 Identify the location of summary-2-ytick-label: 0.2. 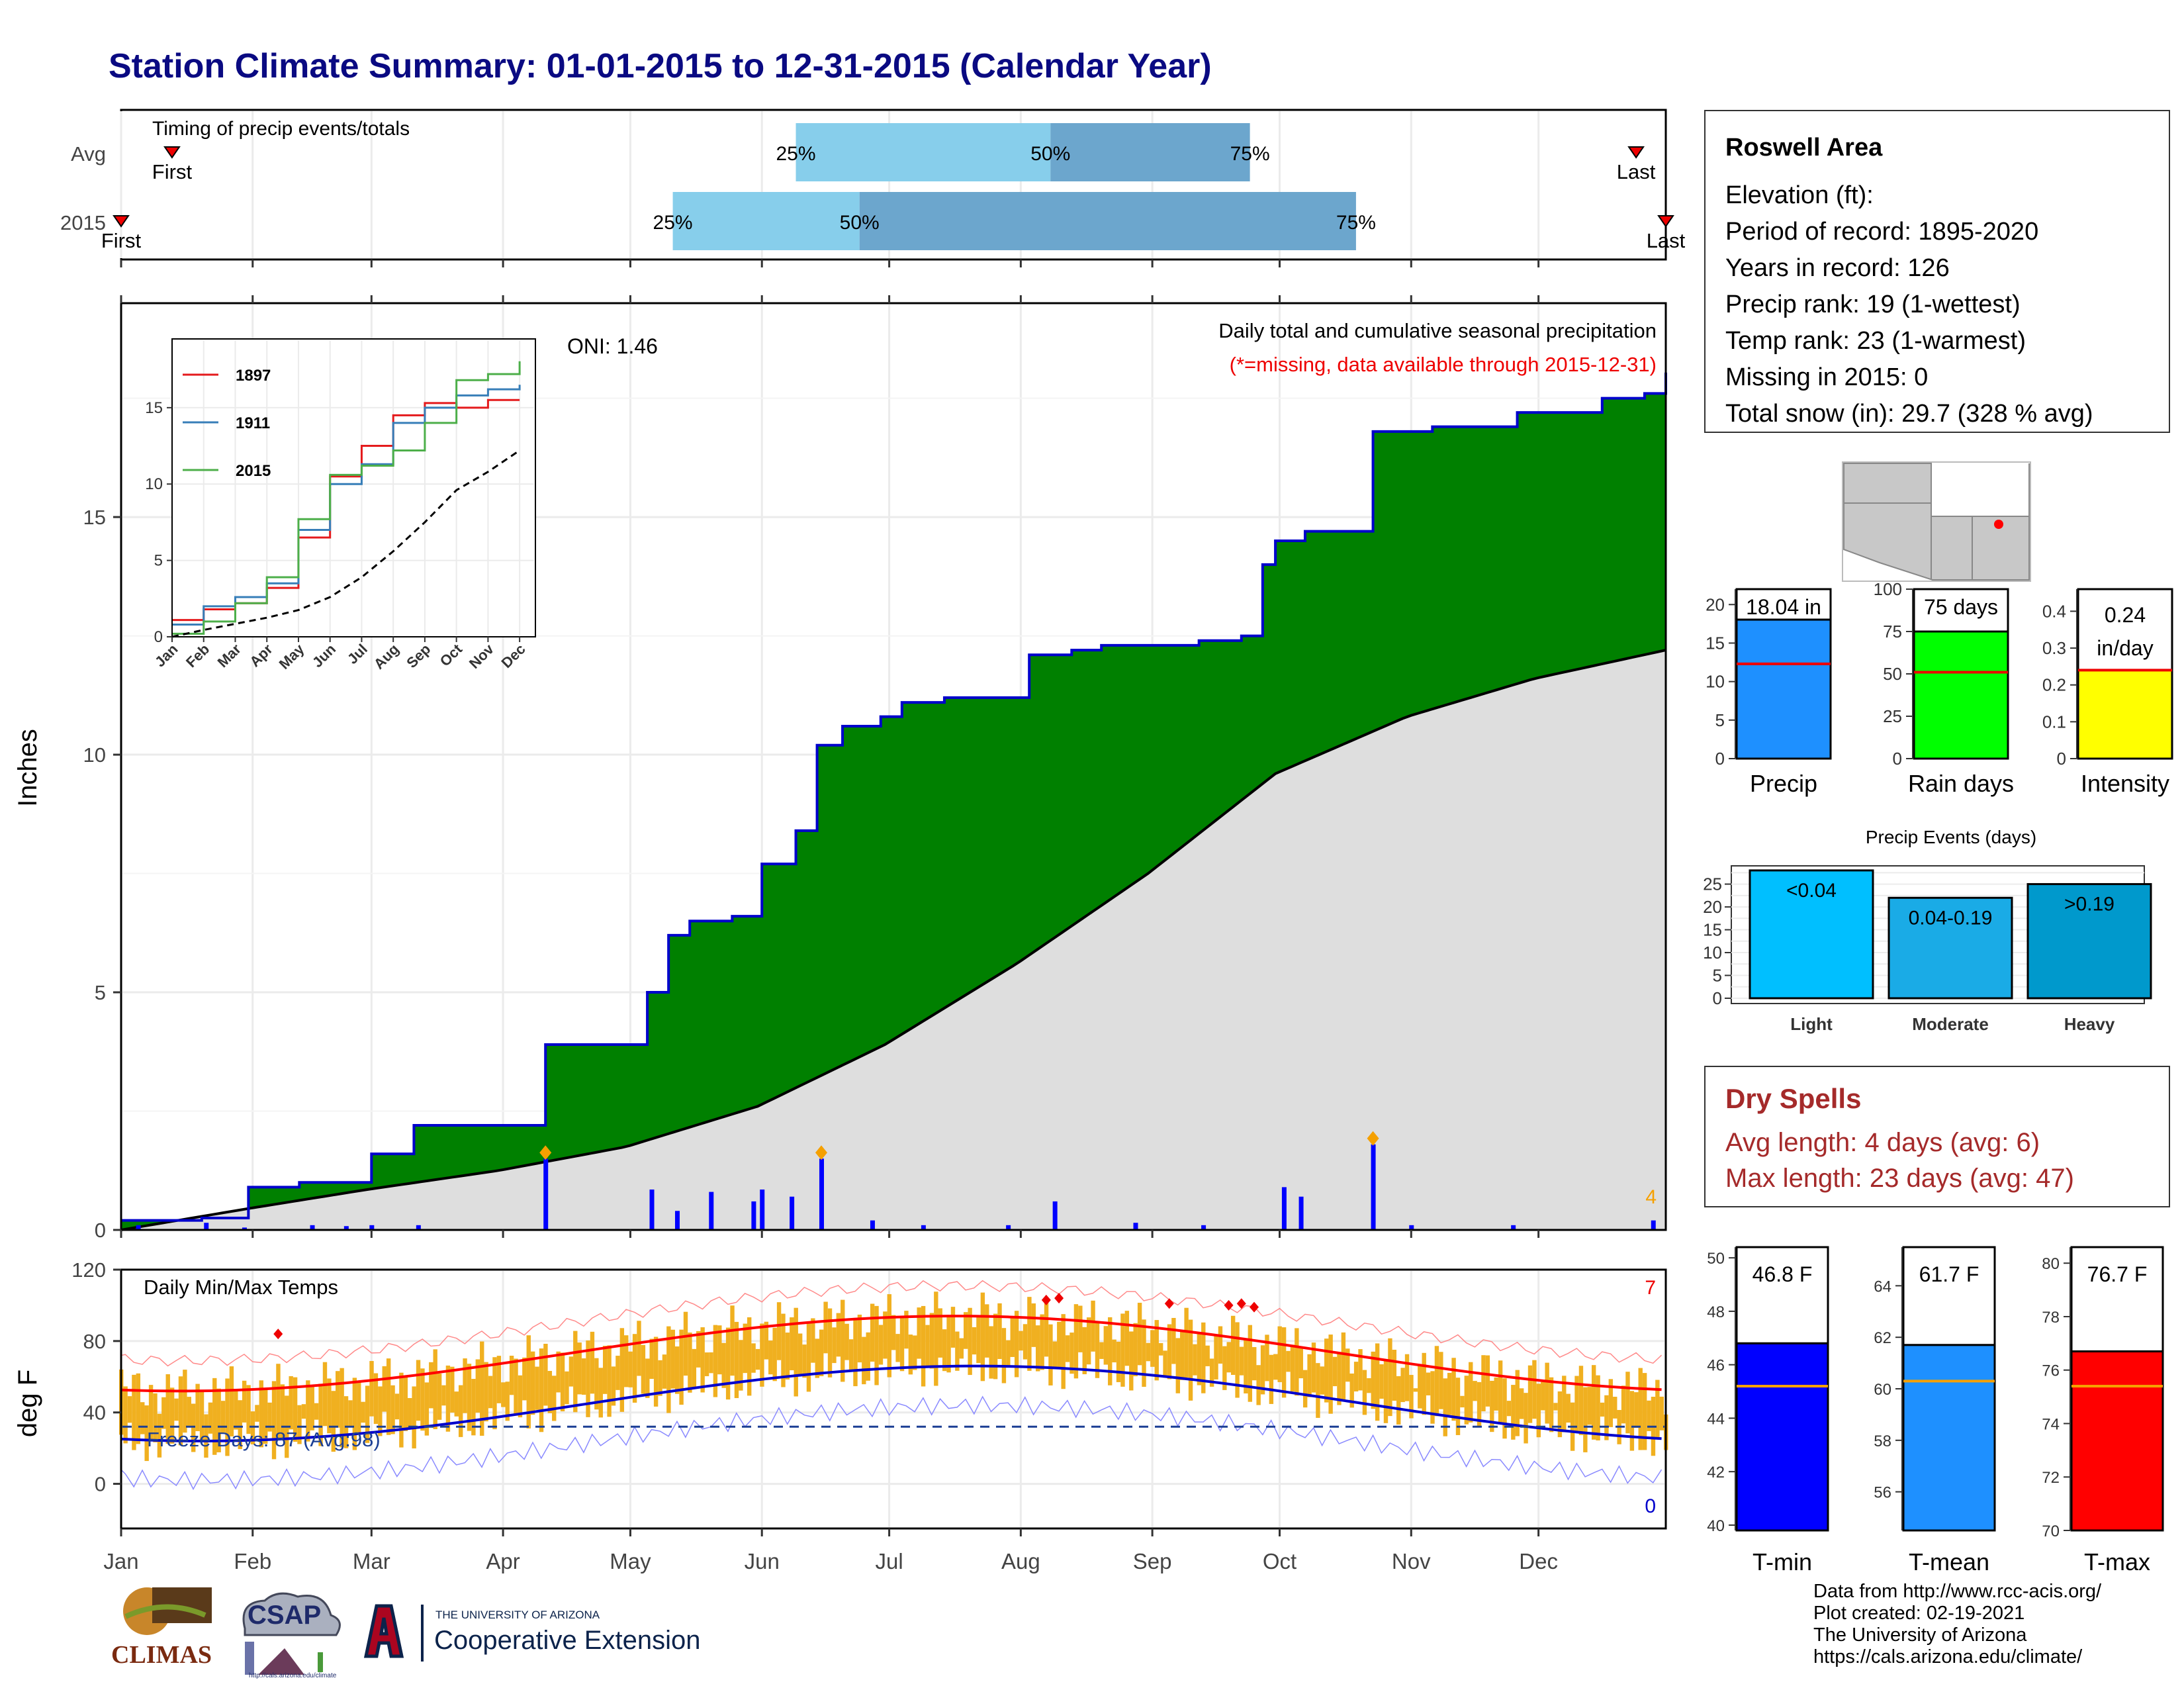
(2054, 685).